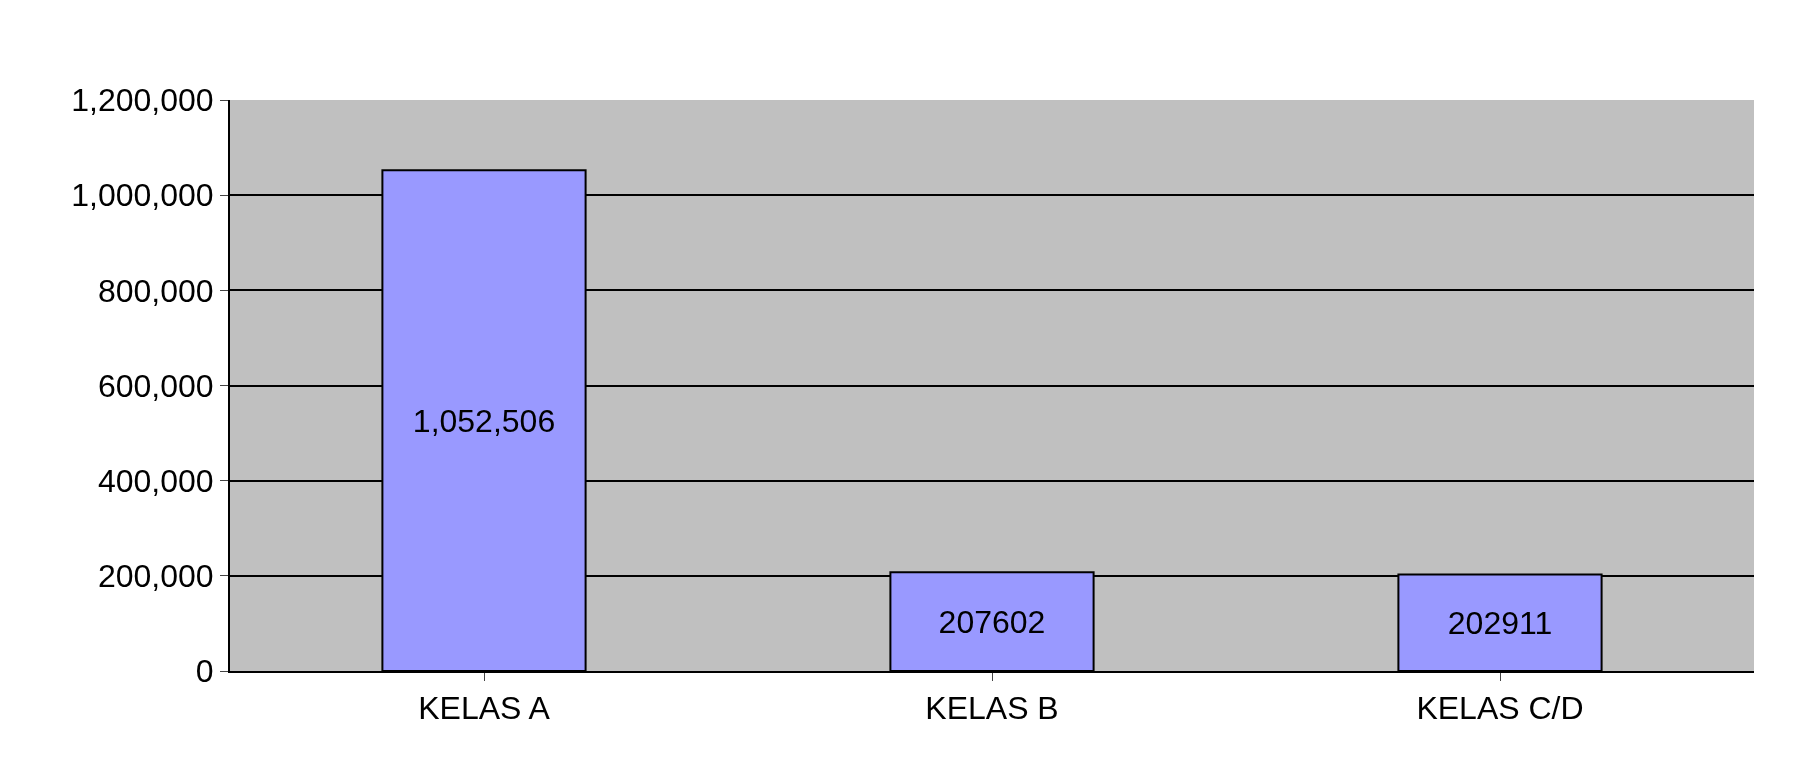 Image resolution: width=1794 pixels, height=781 pixels. Describe the element at coordinates (484, 420) in the screenshot. I see `data-label: 1,052,506` at that location.